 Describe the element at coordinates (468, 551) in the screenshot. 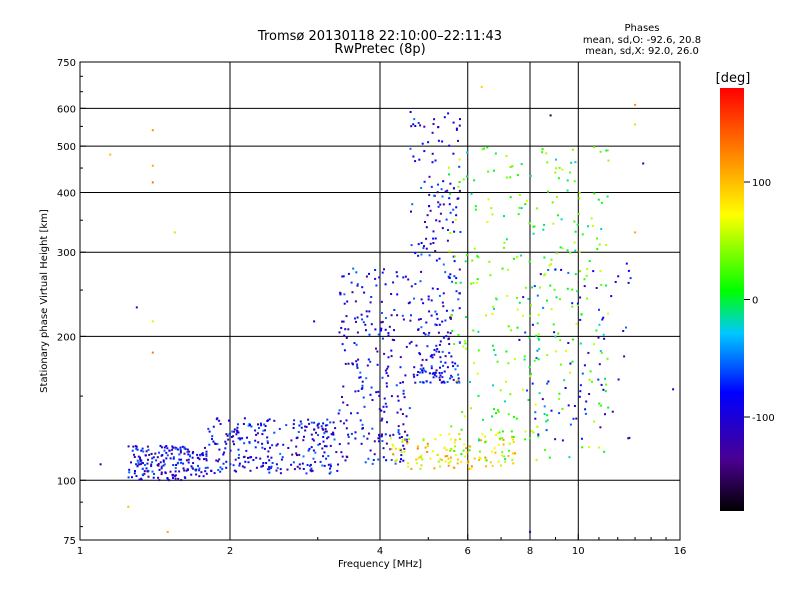

I see `x-tick-label: 6` at that location.